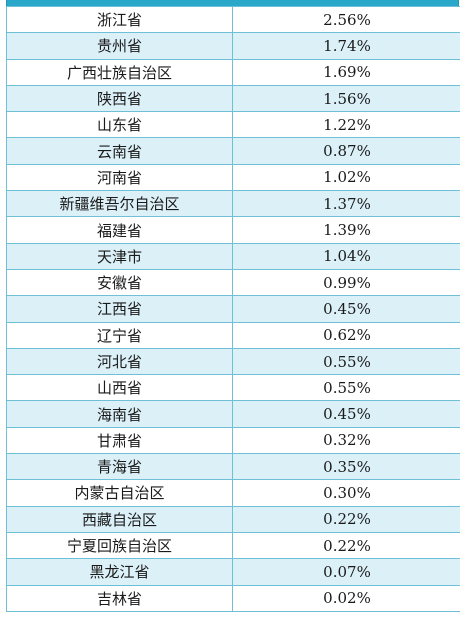 The height and width of the screenshot is (629, 460). What do you see at coordinates (119, 98) in the screenshot?
I see `region-cell: 陕西省` at bounding box center [119, 98].